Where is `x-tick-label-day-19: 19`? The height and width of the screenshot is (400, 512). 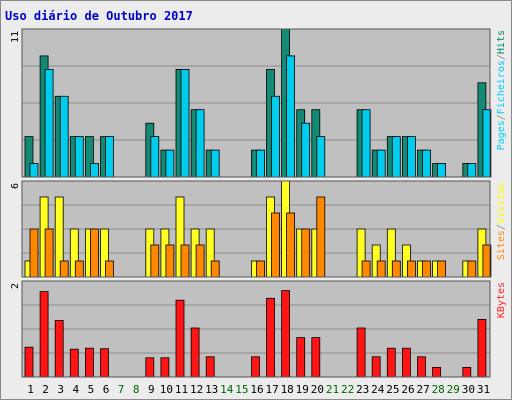
x-tick-label-day-19: 19 is located at coordinates (302, 389).